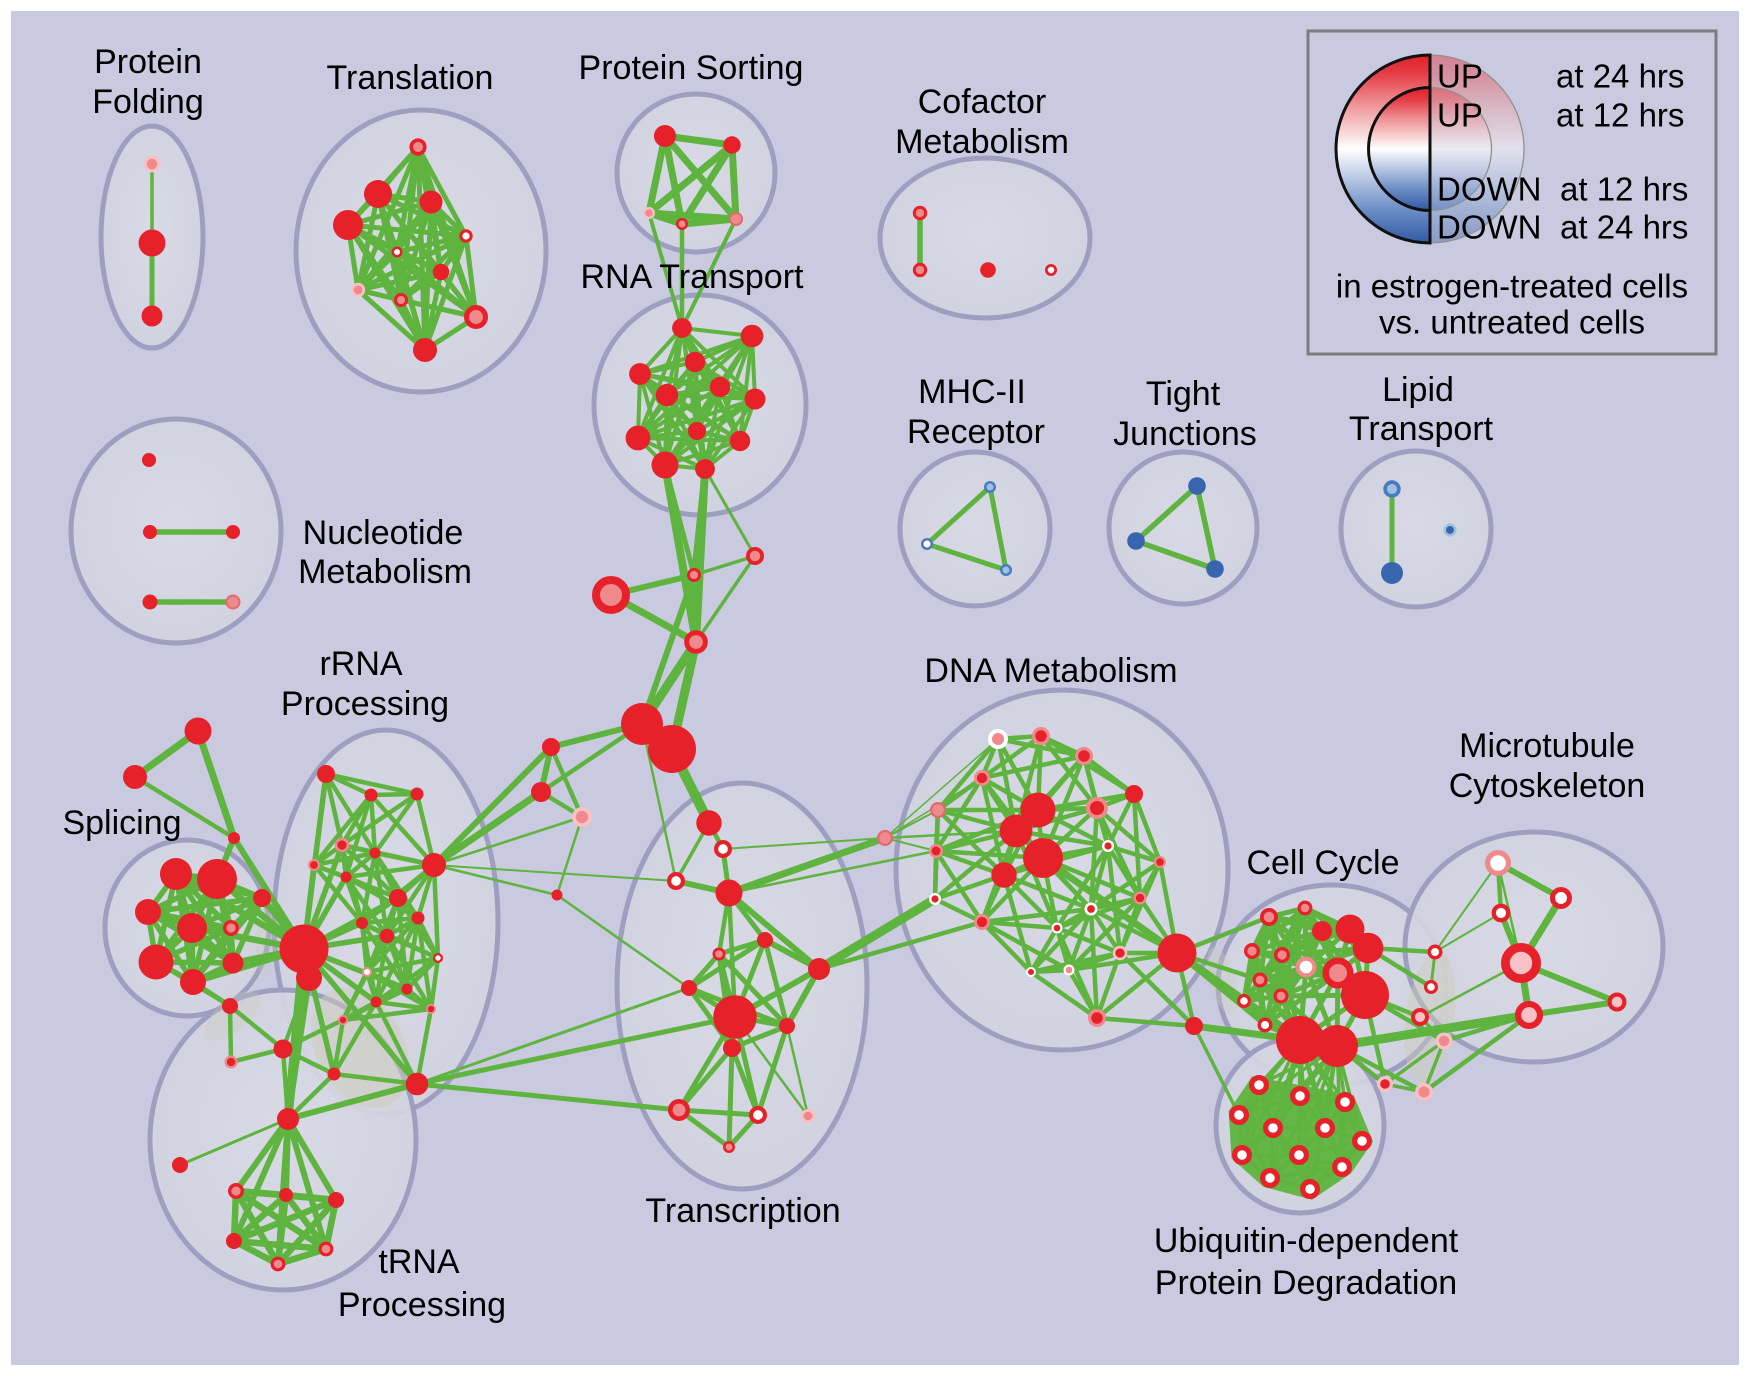 The height and width of the screenshot is (1376, 1750). What do you see at coordinates (121, 823) in the screenshot?
I see `svg-text: Splicing` at bounding box center [121, 823].